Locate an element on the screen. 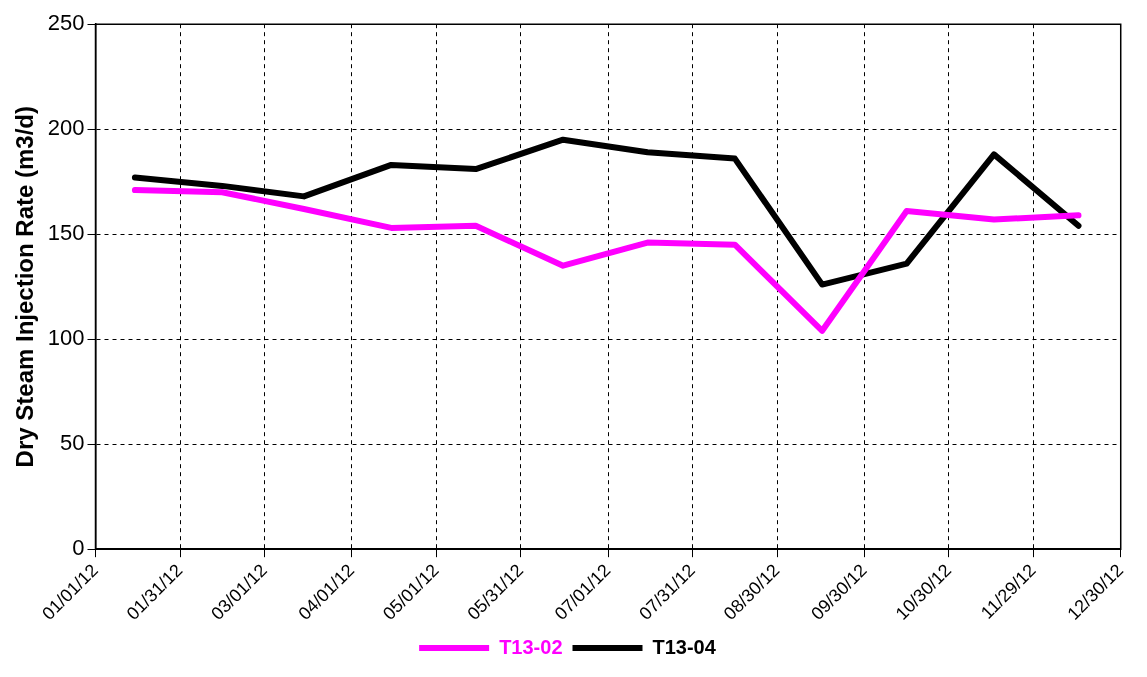  y-tick-label: 200 is located at coordinates (66, 128).